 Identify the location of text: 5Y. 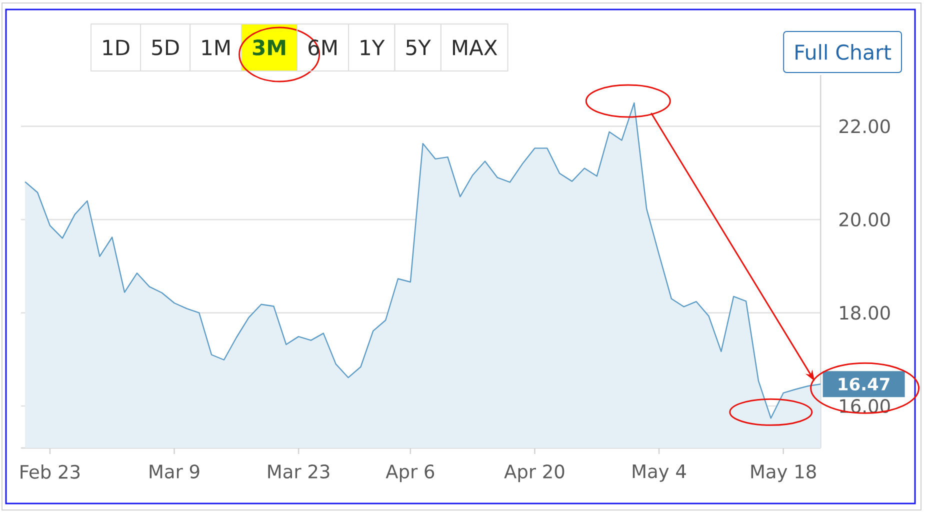
(418, 48).